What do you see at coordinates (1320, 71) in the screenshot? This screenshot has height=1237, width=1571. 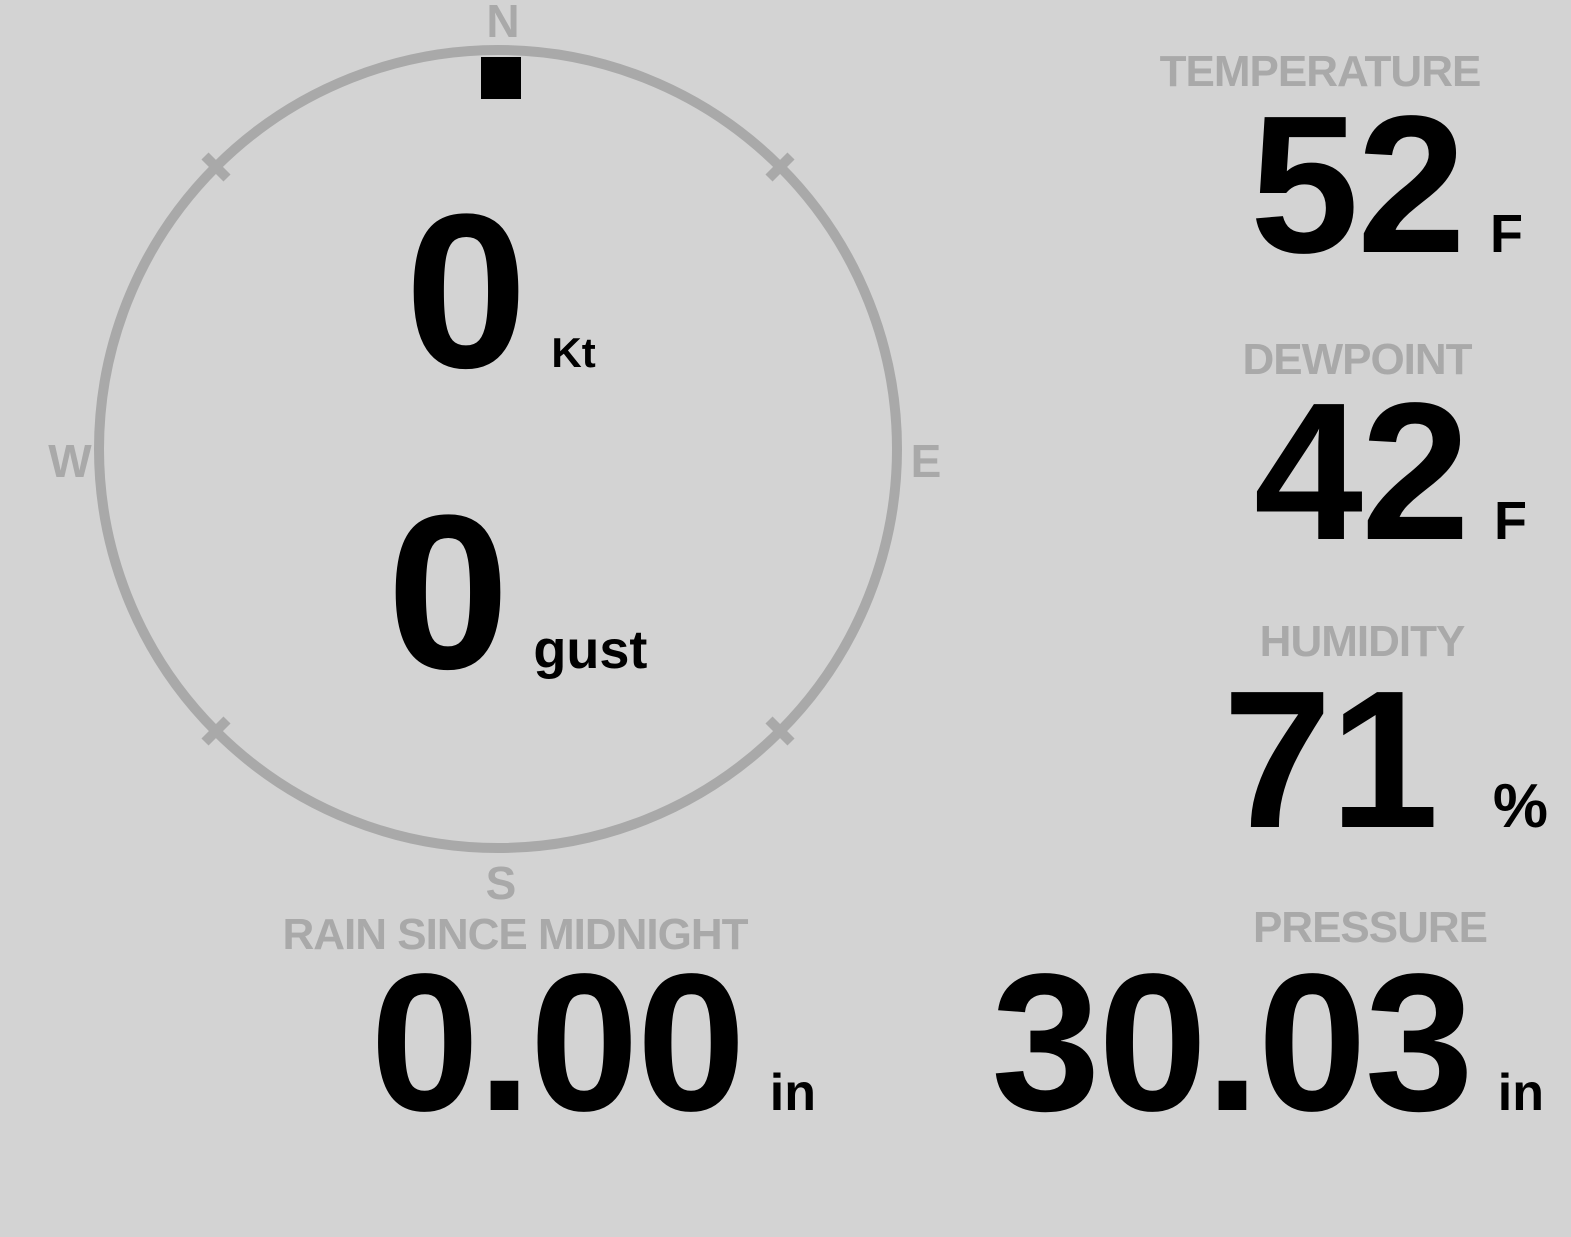 I see `temperature-label: TEMPERATURE` at bounding box center [1320, 71].